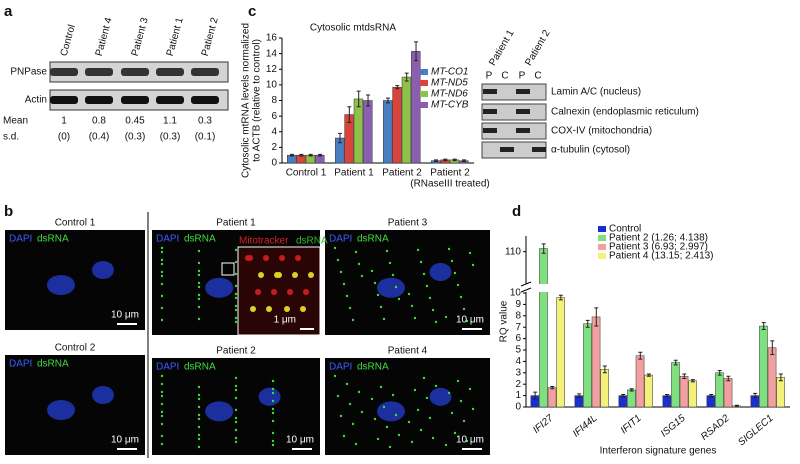 Image resolution: width=800 pixels, height=464 pixels. Describe the element at coordinates (504, 76) in the screenshot. I see `fraction-label: C` at that location.